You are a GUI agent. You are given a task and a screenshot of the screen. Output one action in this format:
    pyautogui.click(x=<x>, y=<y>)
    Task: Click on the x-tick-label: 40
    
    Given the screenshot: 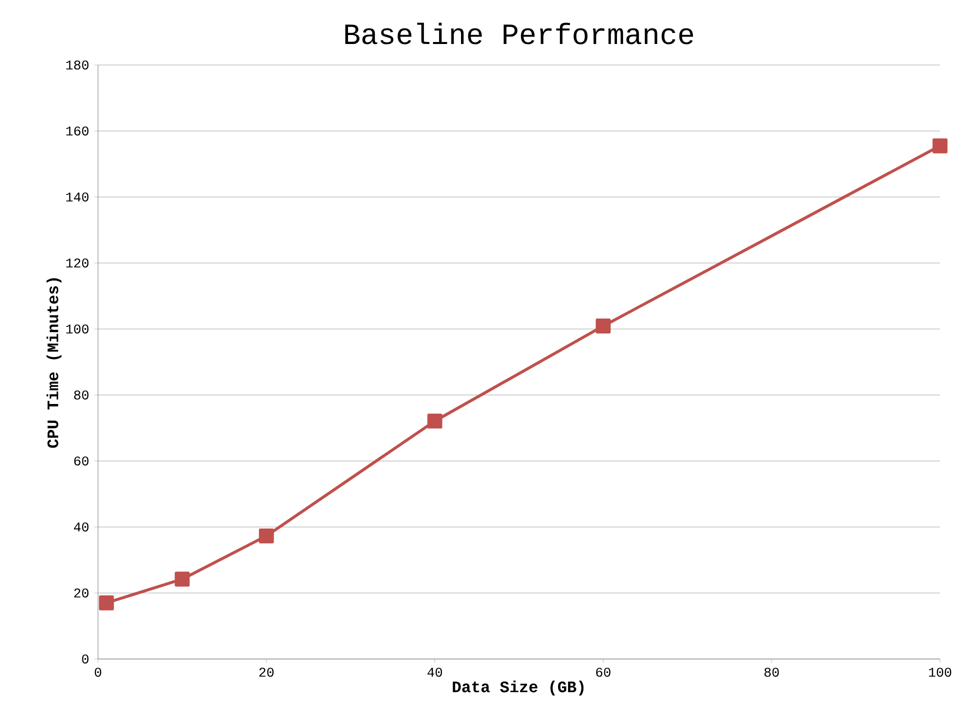 What is the action you would take?
    pyautogui.click(x=434, y=672)
    